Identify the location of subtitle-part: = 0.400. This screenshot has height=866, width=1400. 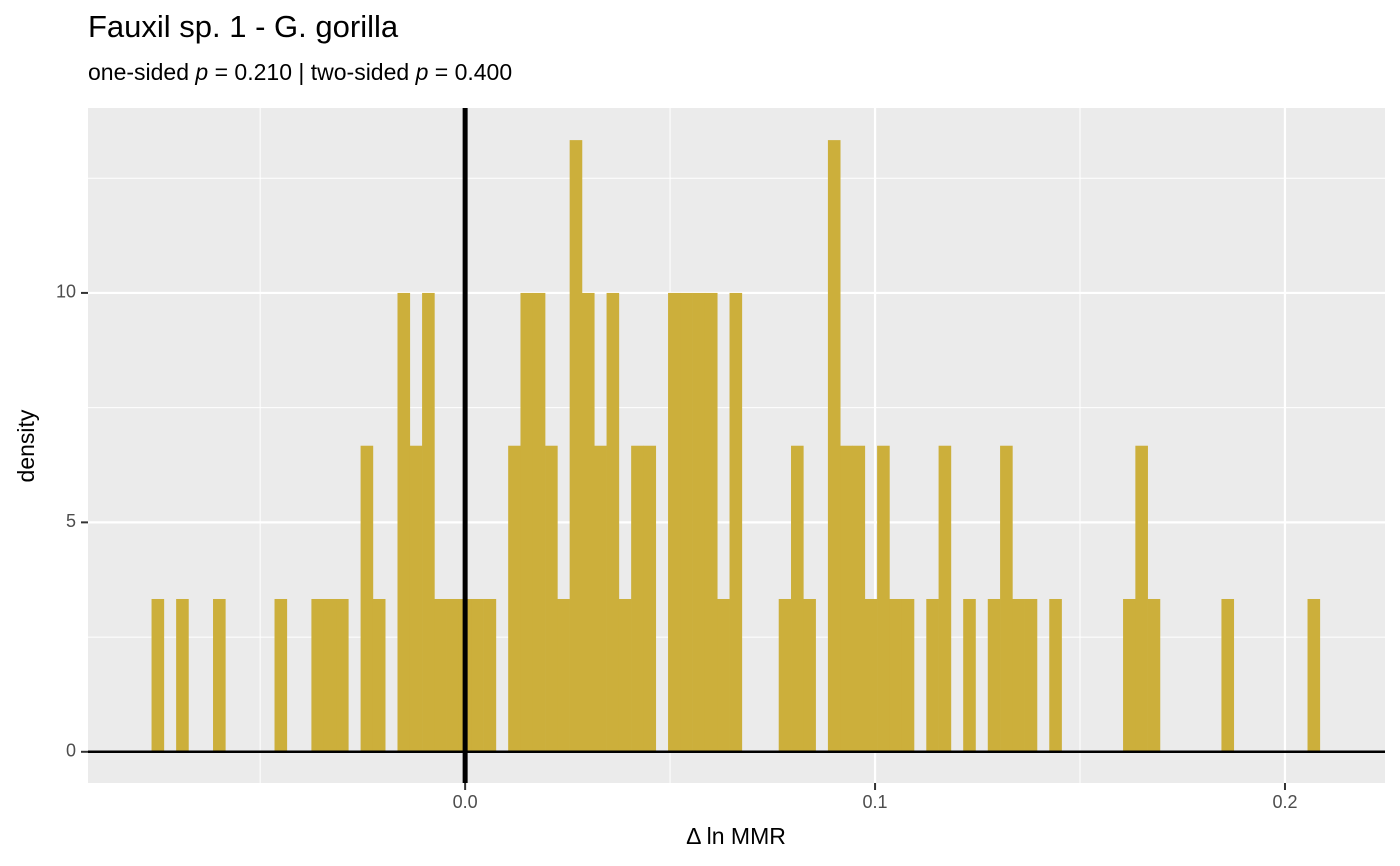
(470, 72).